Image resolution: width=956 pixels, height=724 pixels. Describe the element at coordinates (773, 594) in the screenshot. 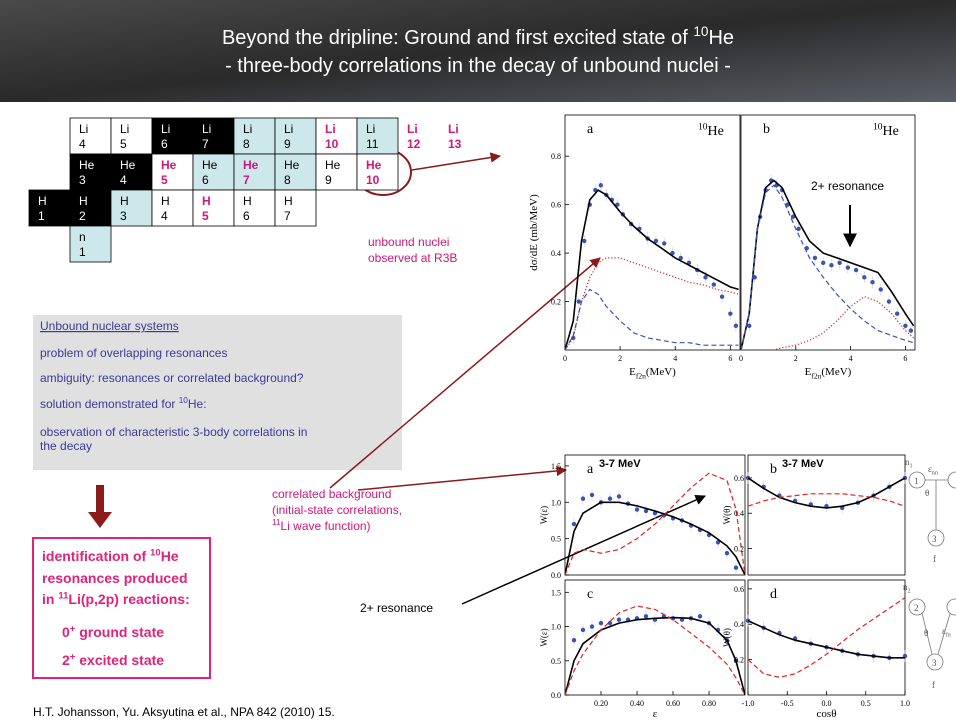

I see `panel-label: d` at that location.